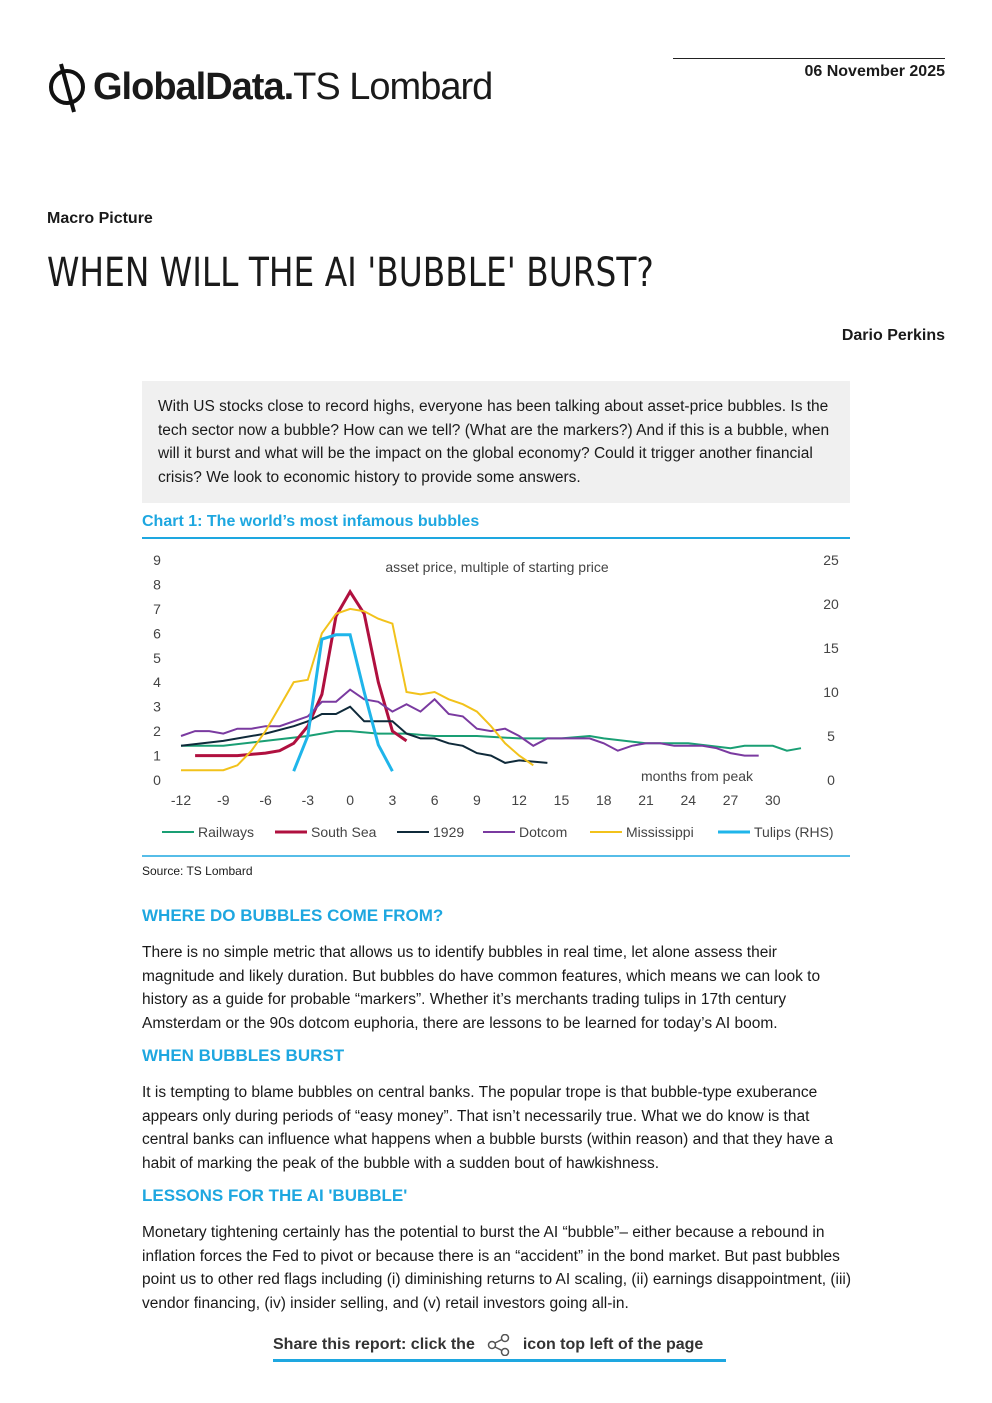  Describe the element at coordinates (344, 832) in the screenshot. I see `legend-label: South Sea` at that location.